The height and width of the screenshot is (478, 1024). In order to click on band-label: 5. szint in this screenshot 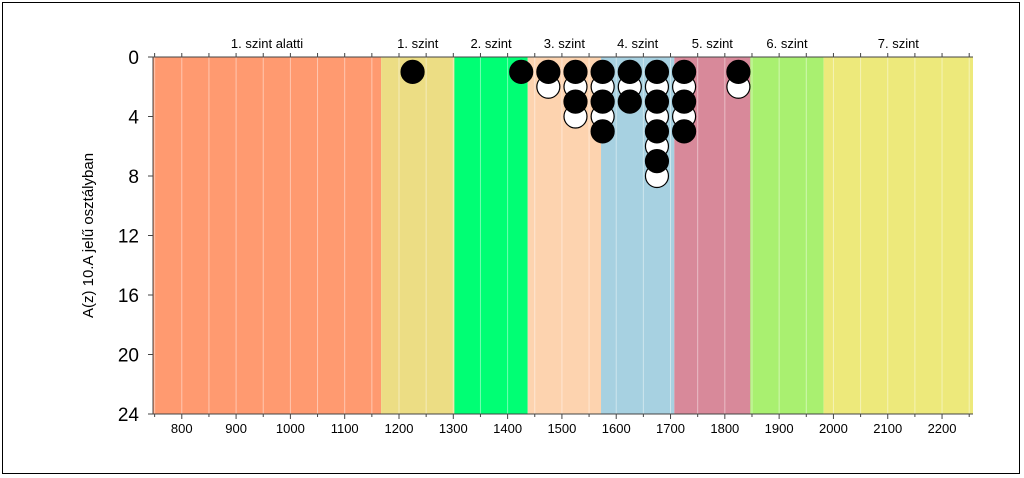, I will do `click(713, 43)`.